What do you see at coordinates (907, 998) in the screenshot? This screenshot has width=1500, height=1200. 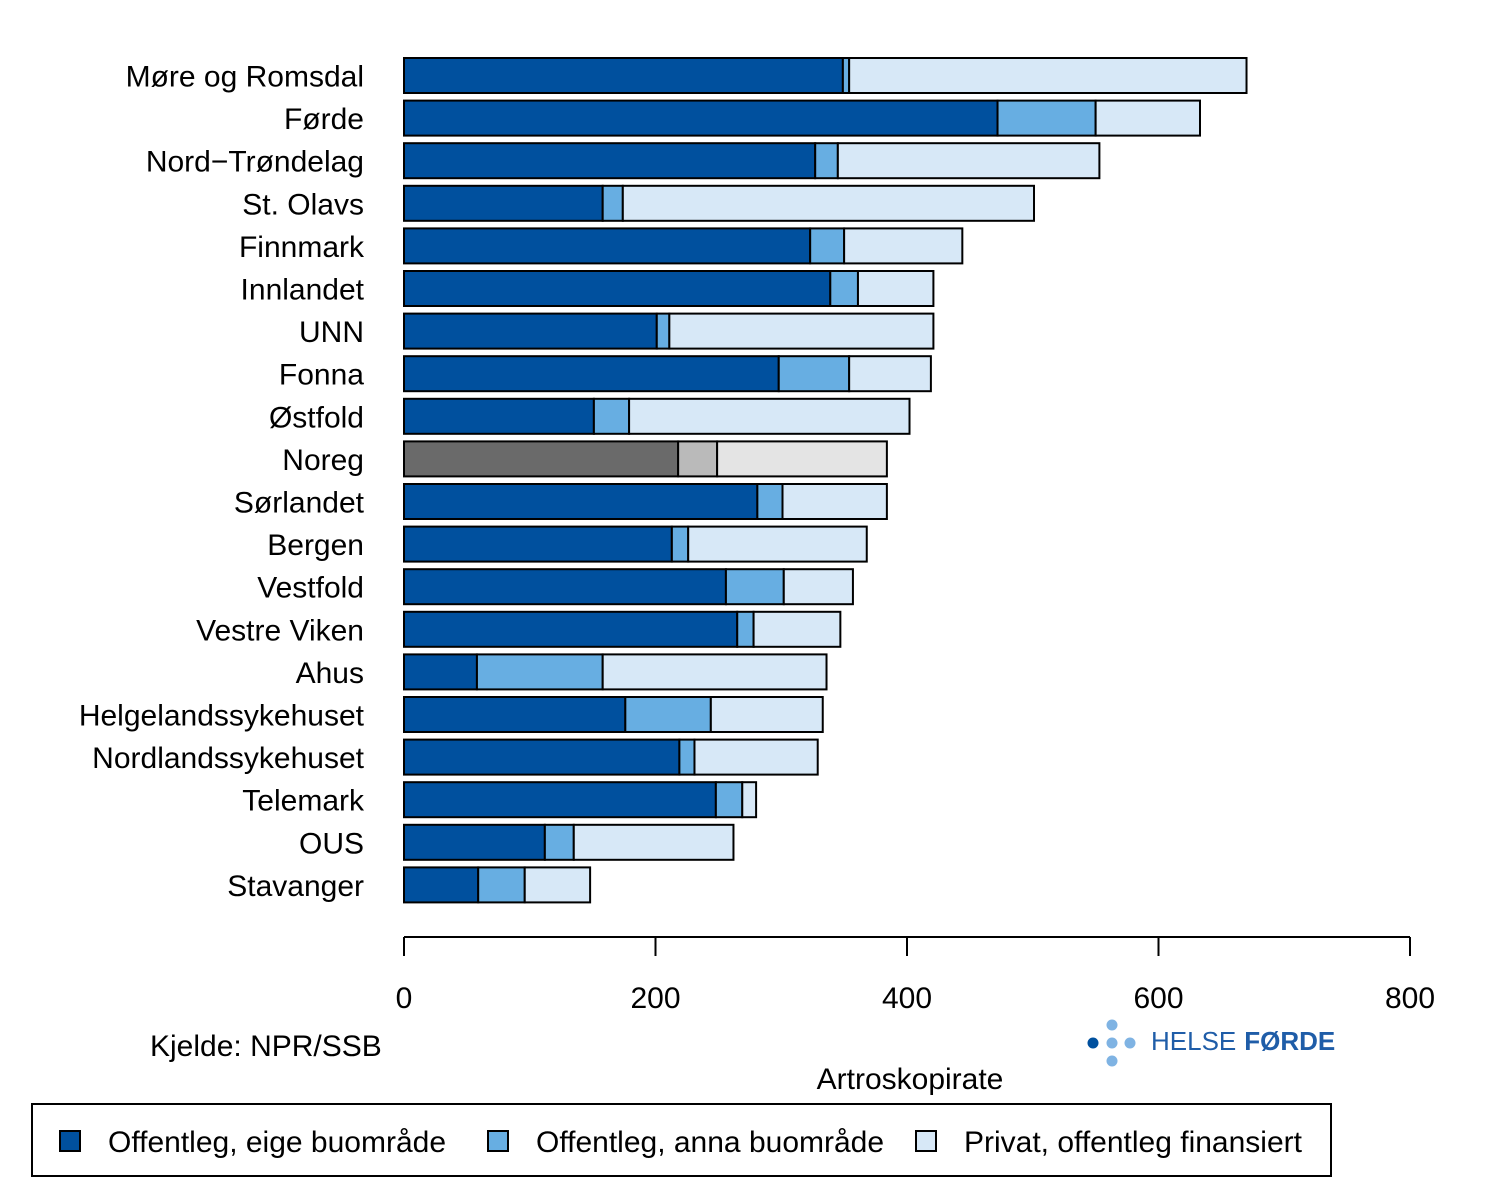 I see `x-tick-label: 400` at bounding box center [907, 998].